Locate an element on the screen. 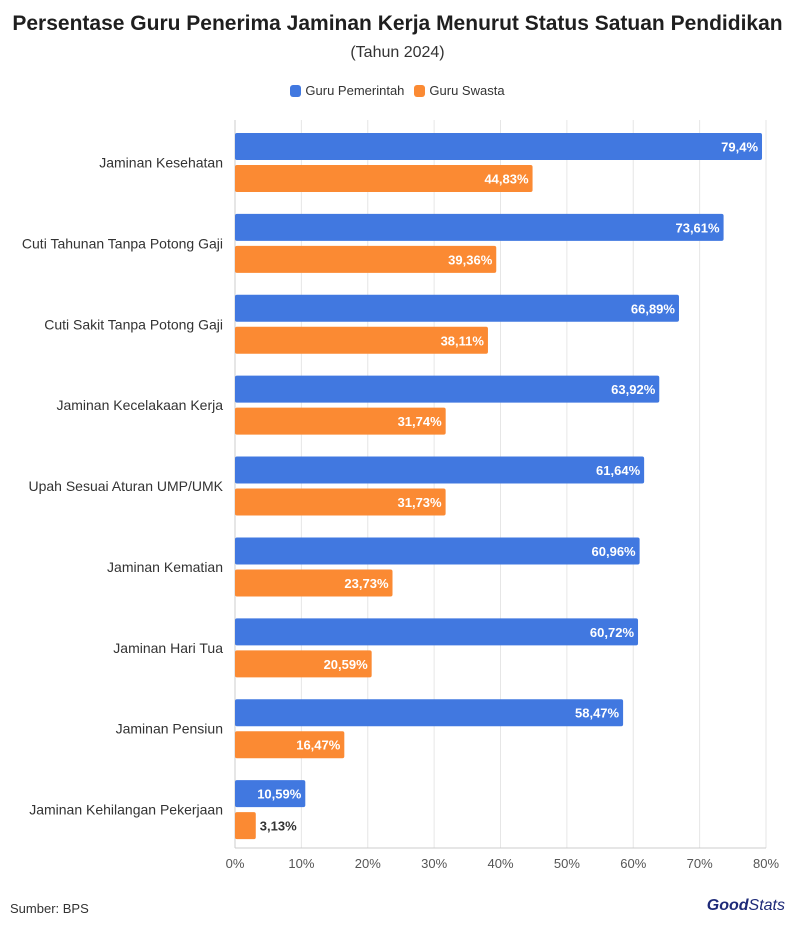  x-tick-label: 0% is located at coordinates (235, 863).